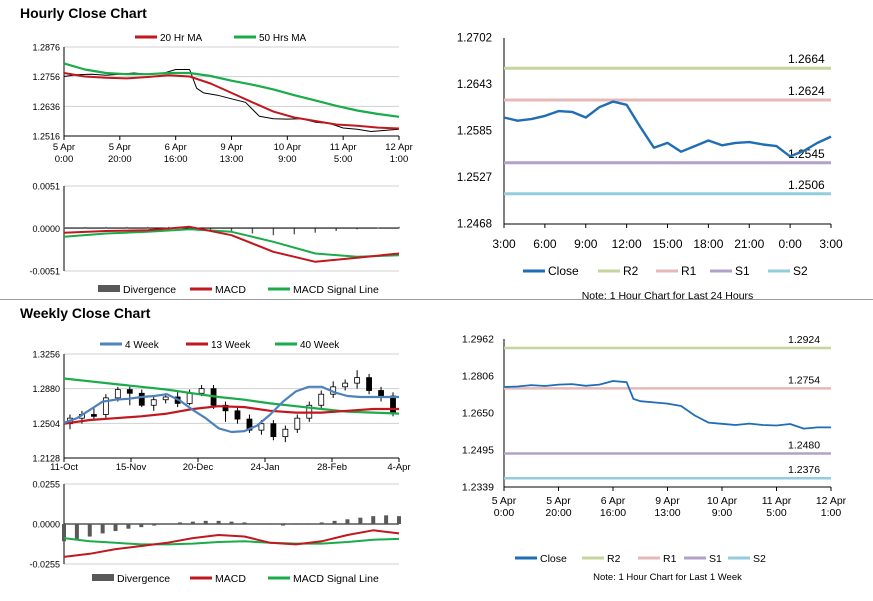 The image size is (873, 601). What do you see at coordinates (742, 271) in the screenshot?
I see `hourly-levels-legend-label: S1` at bounding box center [742, 271].